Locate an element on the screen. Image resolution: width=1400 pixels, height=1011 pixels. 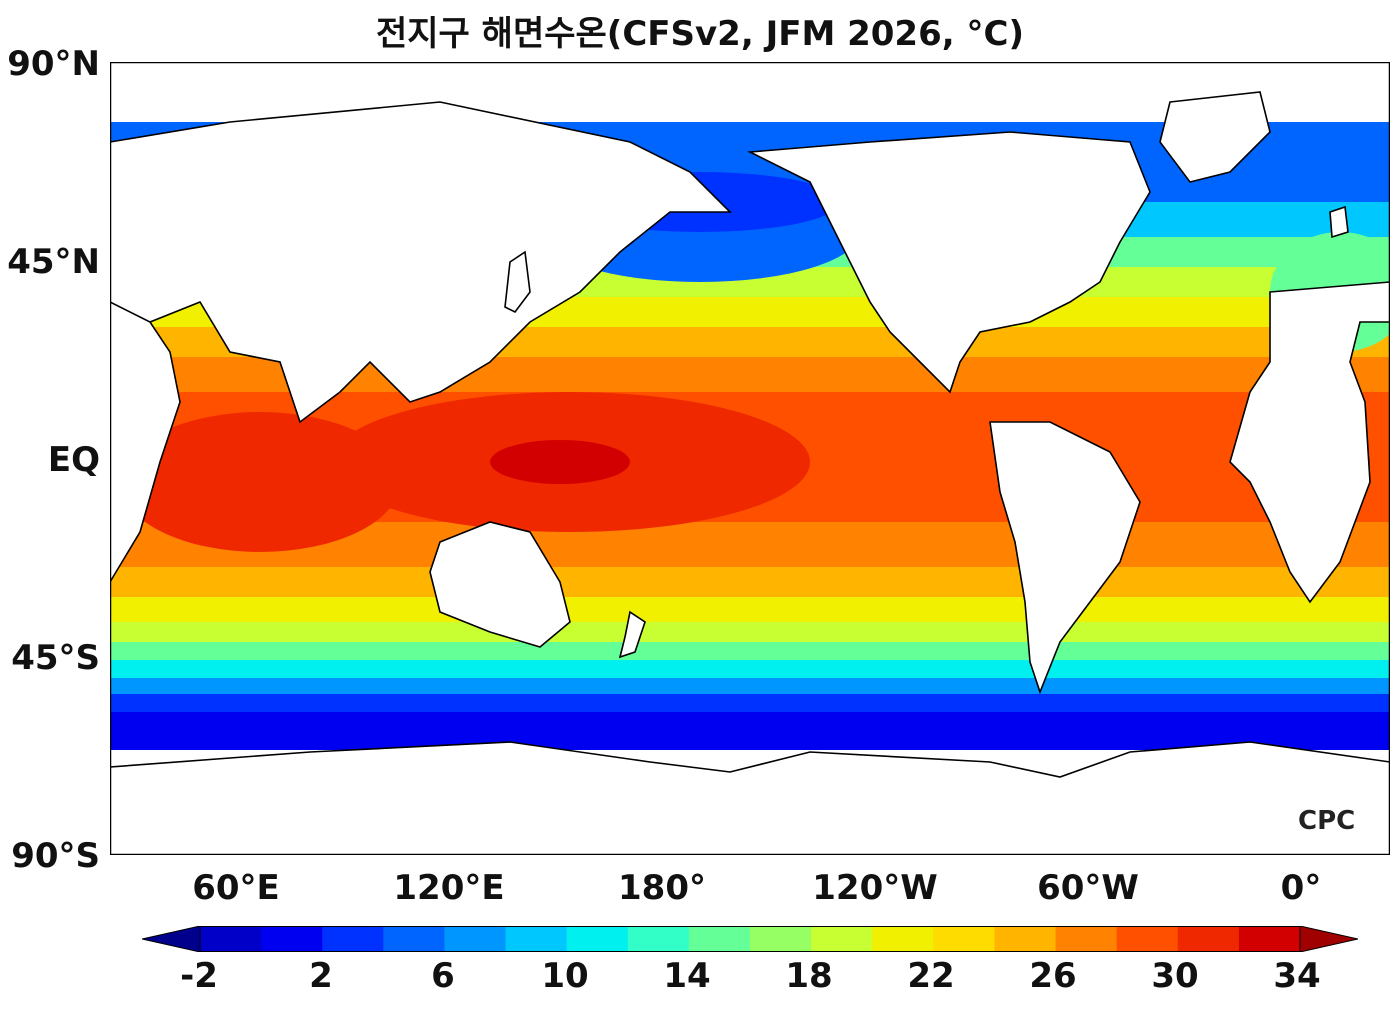
colorbar-label-34: 34 is located at coordinates (1297, 976).